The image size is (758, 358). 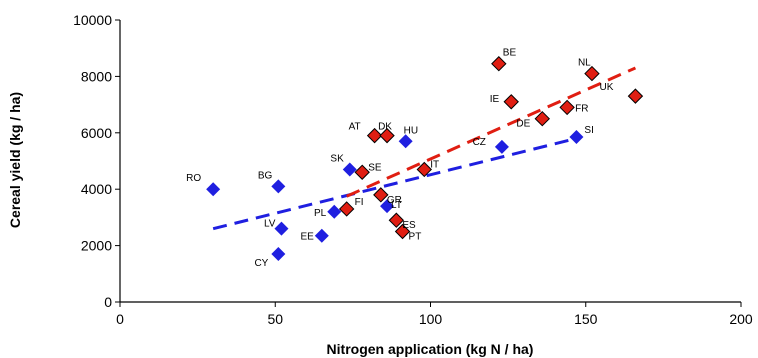 I want to click on x-tick-label: 200, so click(x=741, y=319).